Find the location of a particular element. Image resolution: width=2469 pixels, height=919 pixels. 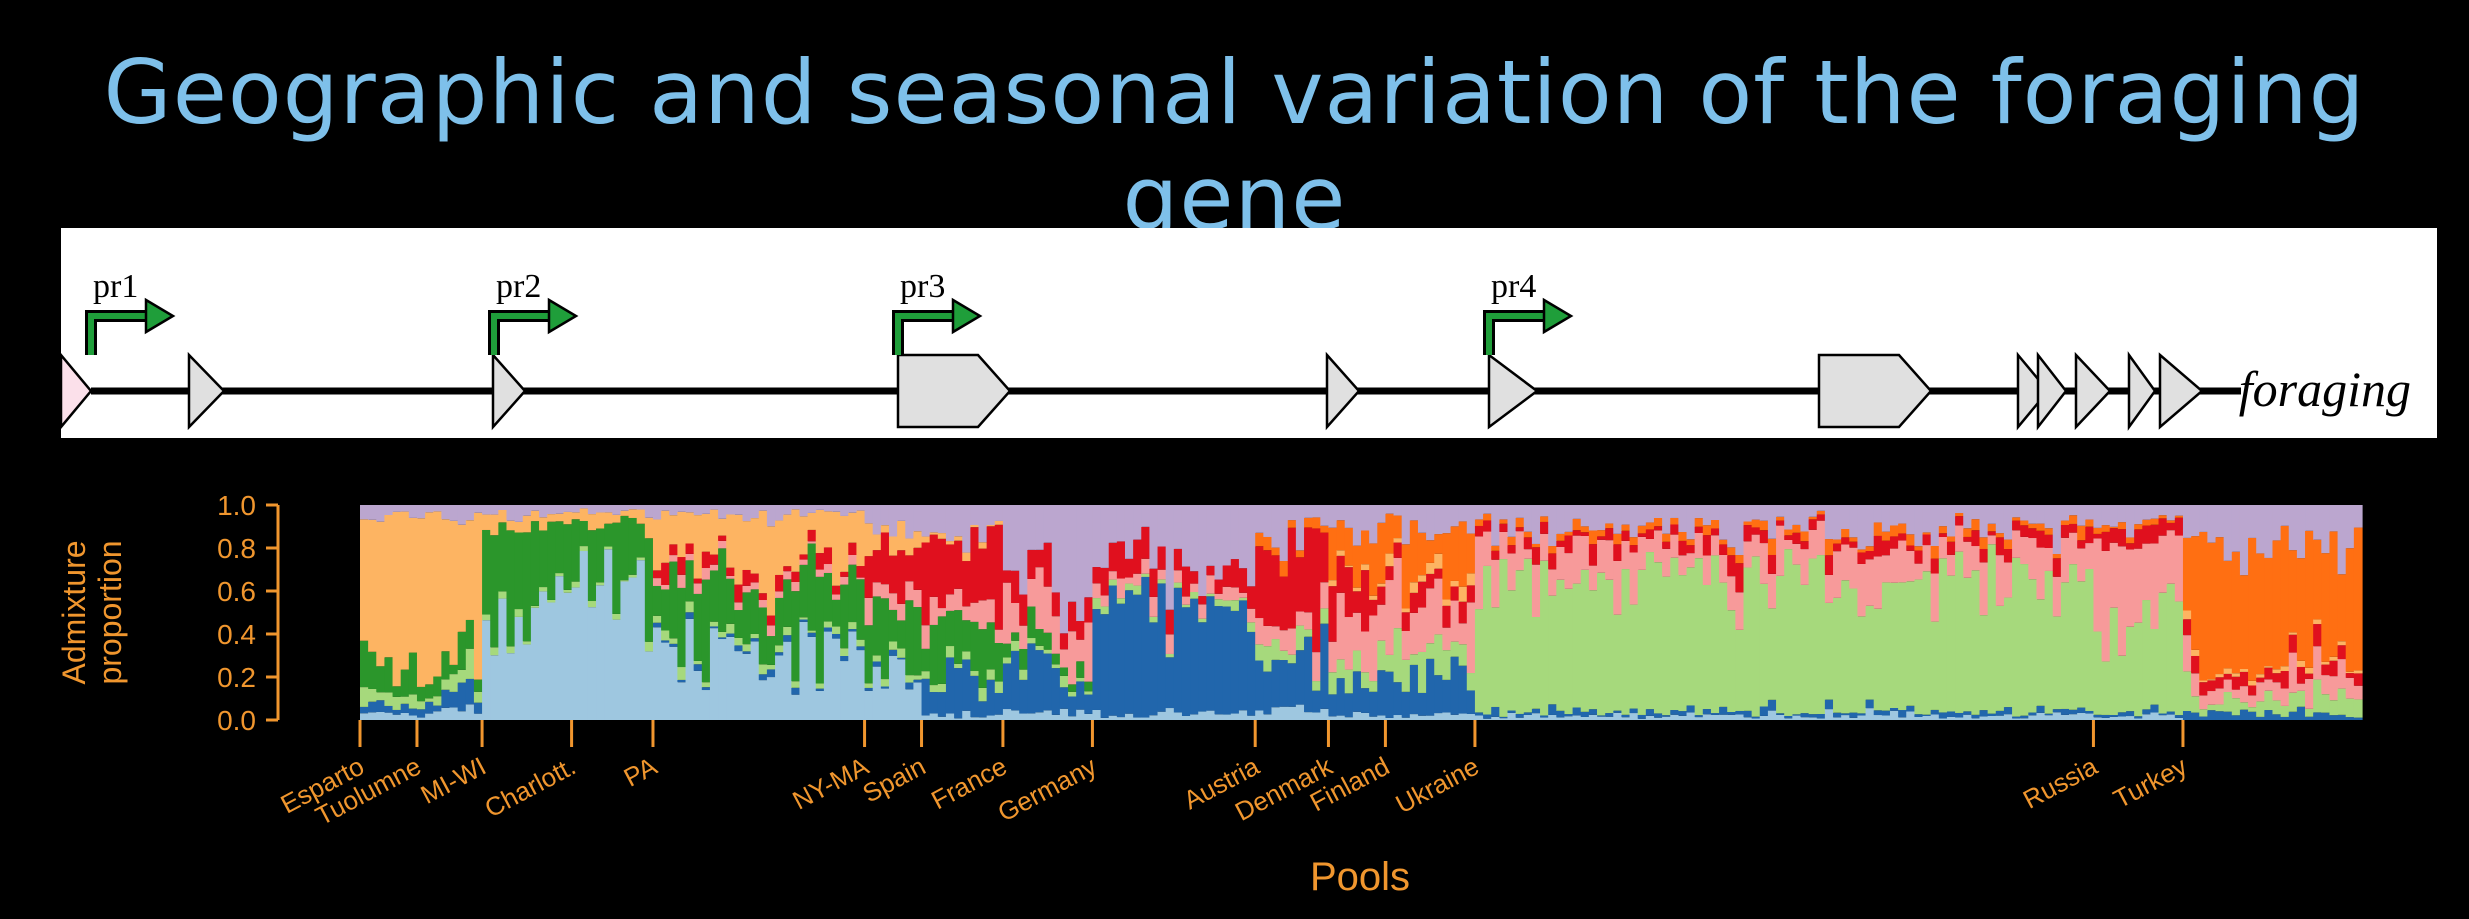

promoter-arrow is located at coordinates (119, 334).